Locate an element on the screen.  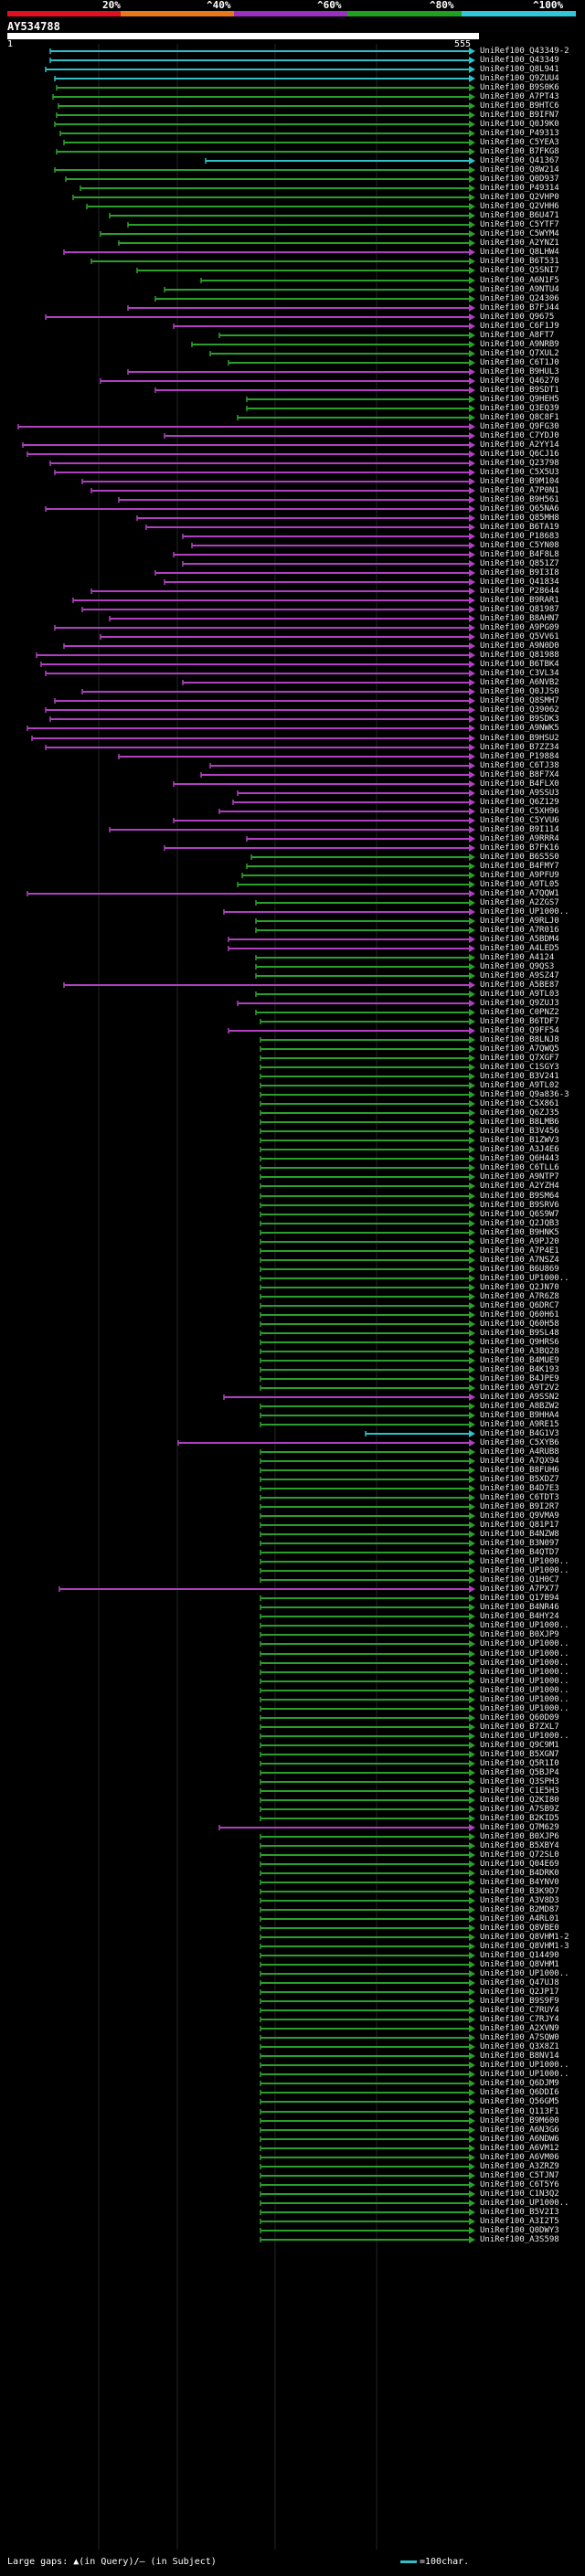
hit-label: UniRef100_Q23798 is located at coordinates (519, 463).